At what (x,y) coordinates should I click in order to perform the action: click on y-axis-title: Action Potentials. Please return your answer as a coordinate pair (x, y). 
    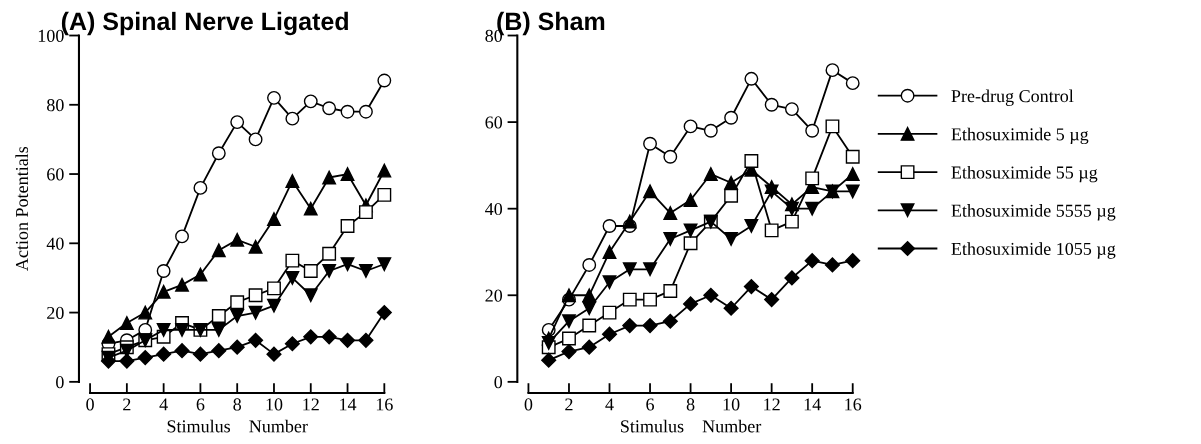
    Looking at the image, I should click on (22, 208).